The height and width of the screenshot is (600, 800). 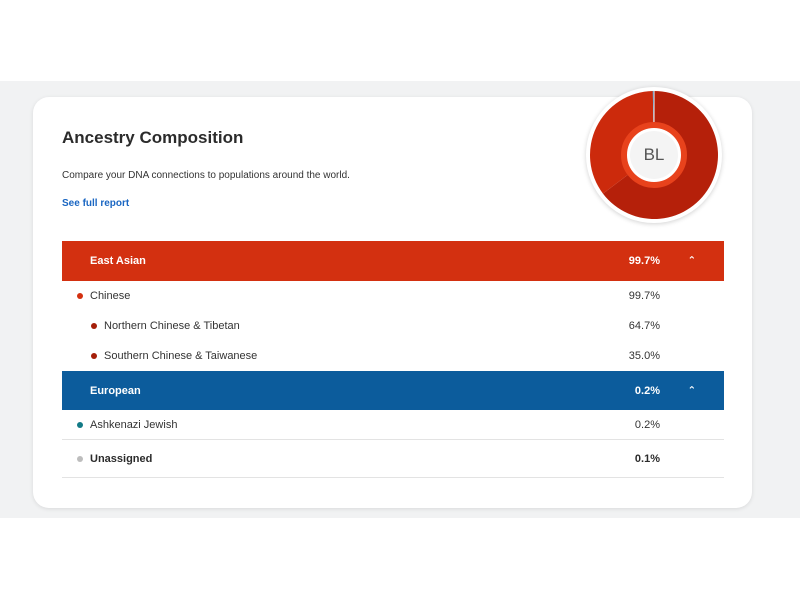 What do you see at coordinates (647, 458) in the screenshot?
I see `population-percent: 0.1%` at bounding box center [647, 458].